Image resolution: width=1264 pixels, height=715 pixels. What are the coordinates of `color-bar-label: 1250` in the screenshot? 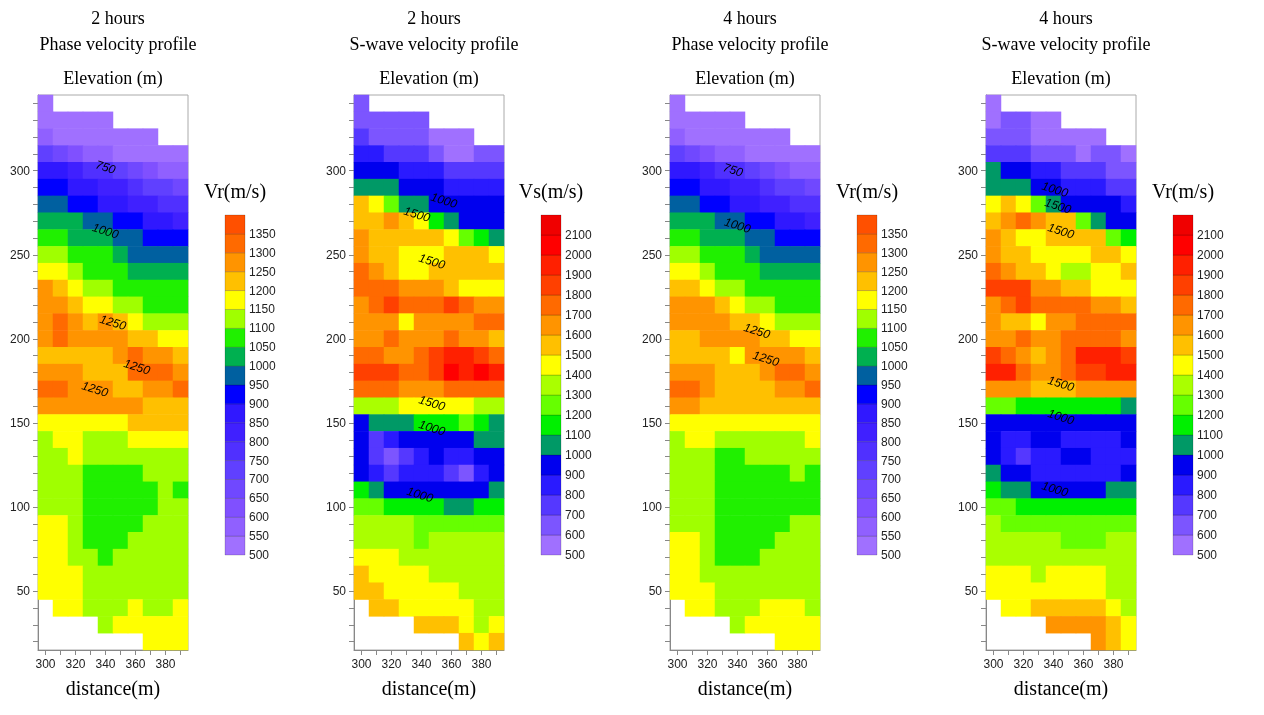 It's located at (895, 271).